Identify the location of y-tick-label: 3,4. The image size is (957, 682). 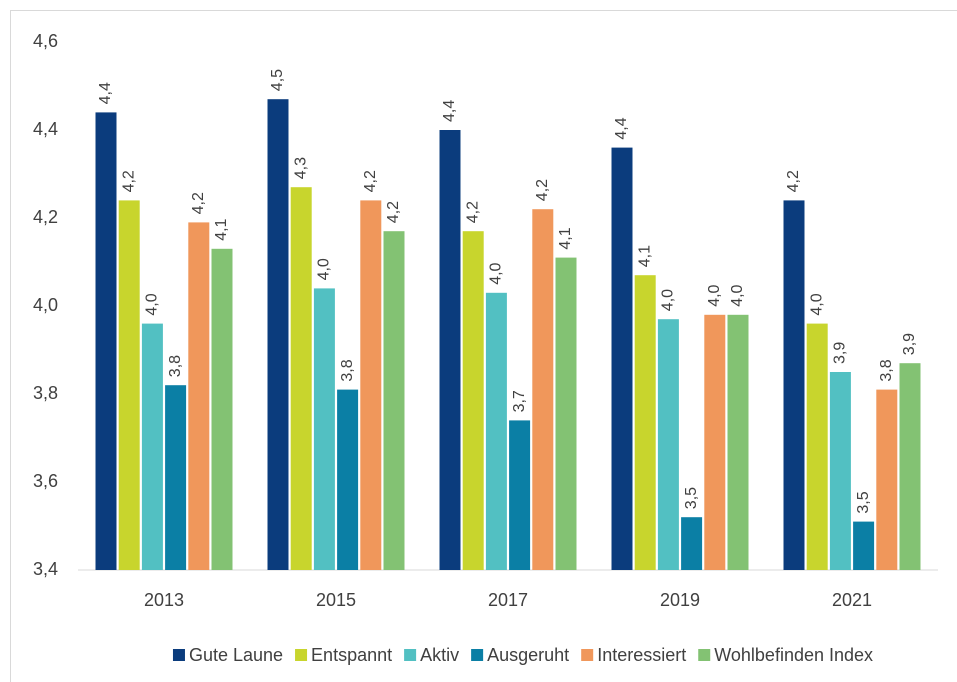
(45, 569).